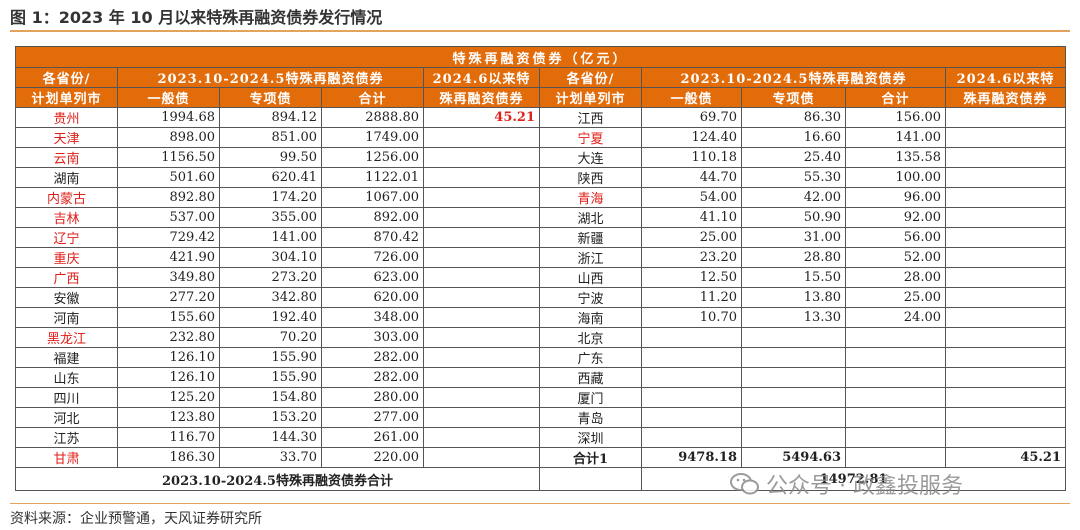 Image resolution: width=1080 pixels, height=530 pixels. What do you see at coordinates (66, 377) in the screenshot?
I see `left-province-name: 山东` at bounding box center [66, 377].